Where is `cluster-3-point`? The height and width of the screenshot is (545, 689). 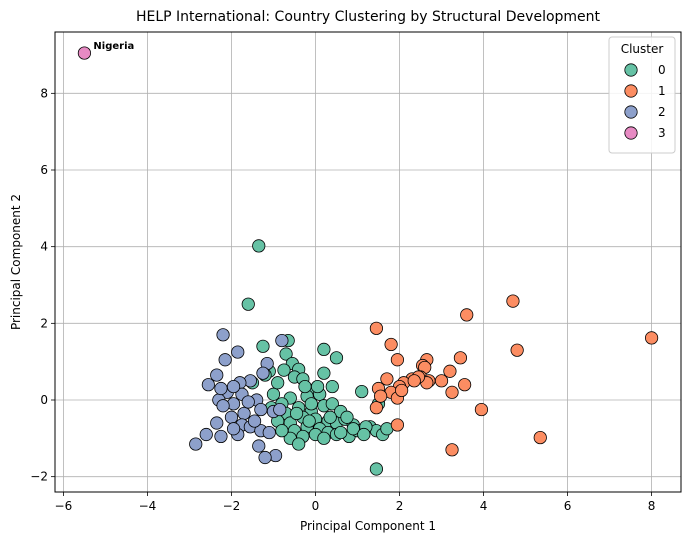 cluster-3-point is located at coordinates (84, 53).